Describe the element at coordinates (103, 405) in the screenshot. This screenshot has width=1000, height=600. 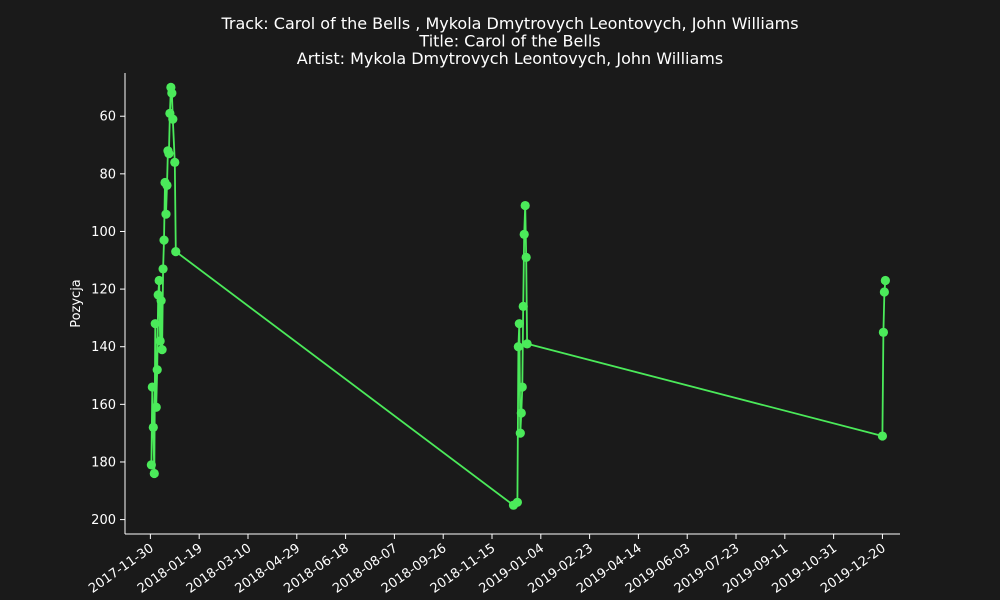
I see `y-tick-label: 160` at that location.